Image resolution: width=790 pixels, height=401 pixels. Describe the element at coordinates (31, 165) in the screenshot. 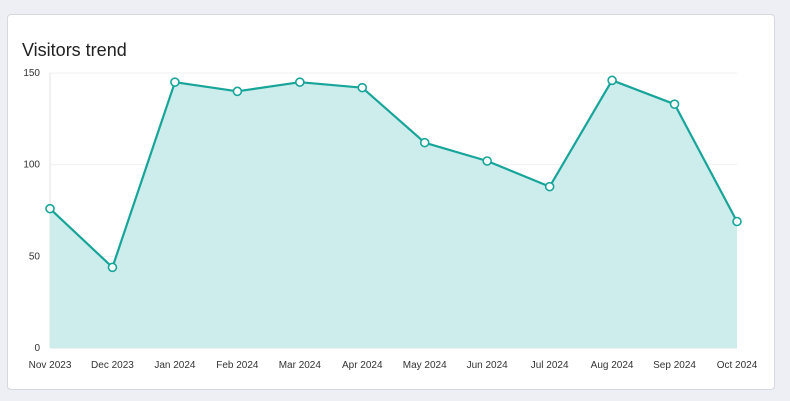

I see `y-tick-label: 100` at that location.